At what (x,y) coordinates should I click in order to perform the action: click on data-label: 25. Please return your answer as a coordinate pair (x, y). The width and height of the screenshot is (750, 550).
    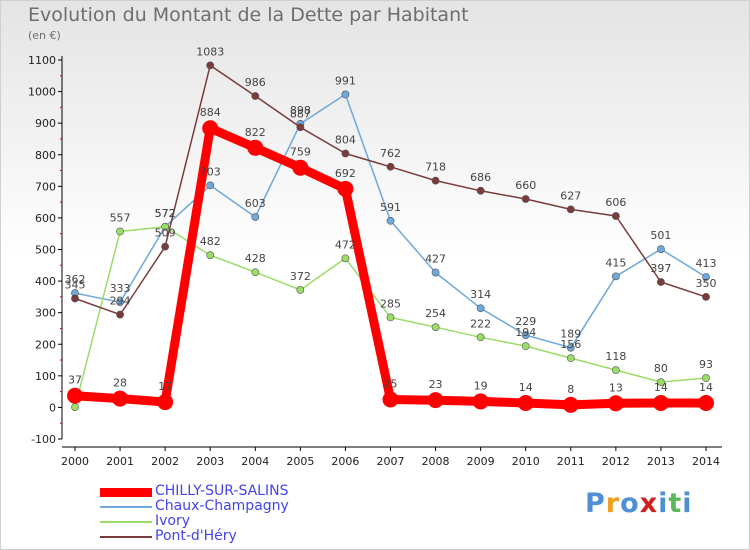
    Looking at the image, I should click on (391, 384).